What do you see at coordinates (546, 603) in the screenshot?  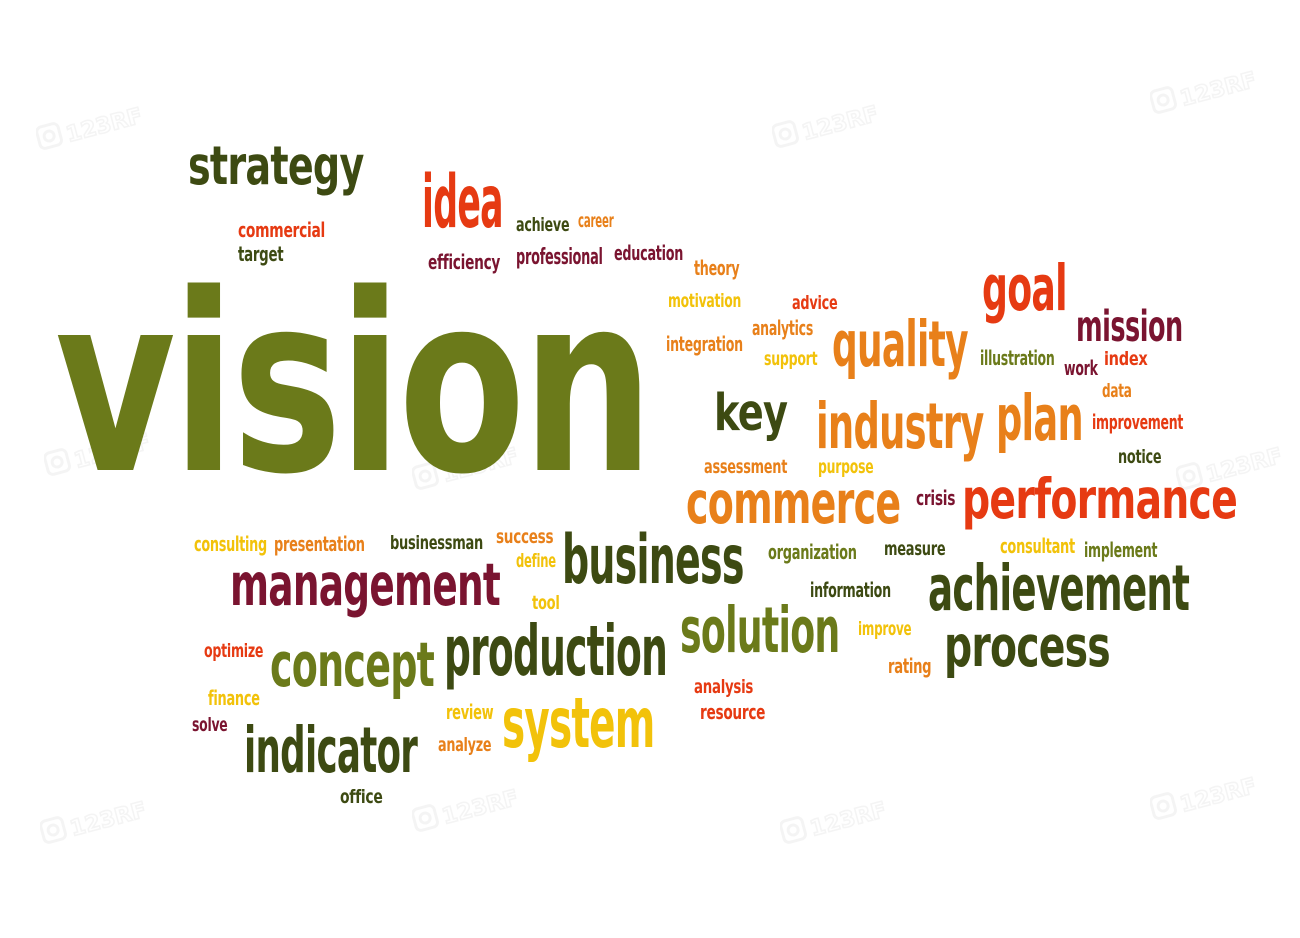 I see `word-tool: tool` at bounding box center [546, 603].